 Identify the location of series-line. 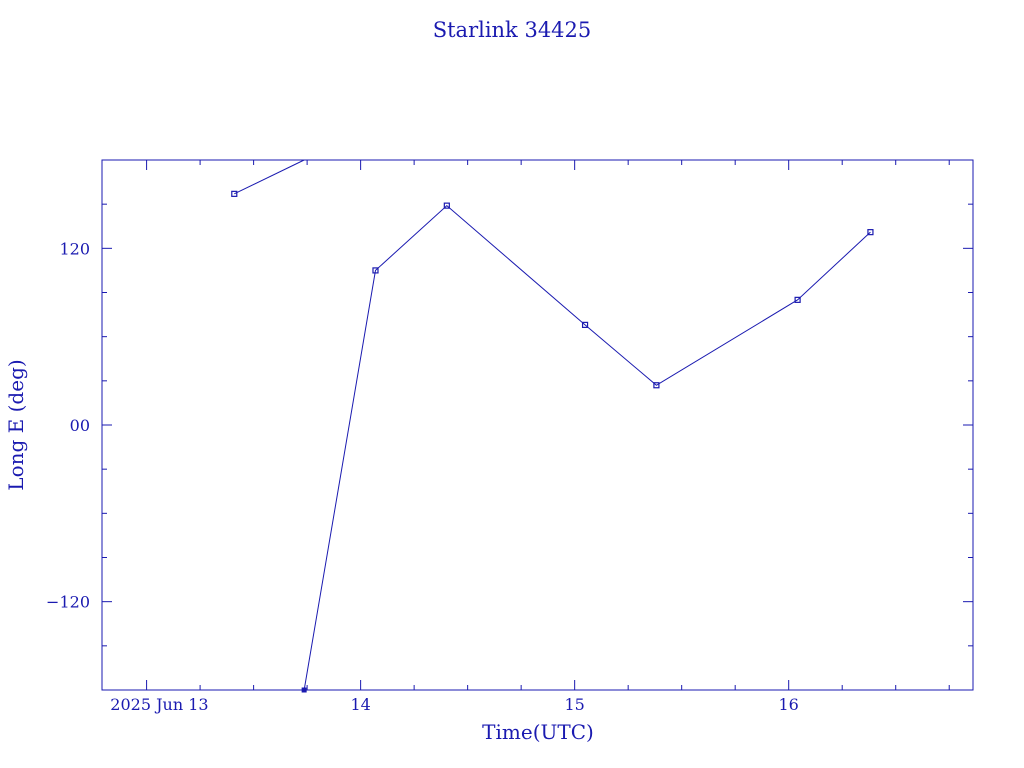
(269, 177).